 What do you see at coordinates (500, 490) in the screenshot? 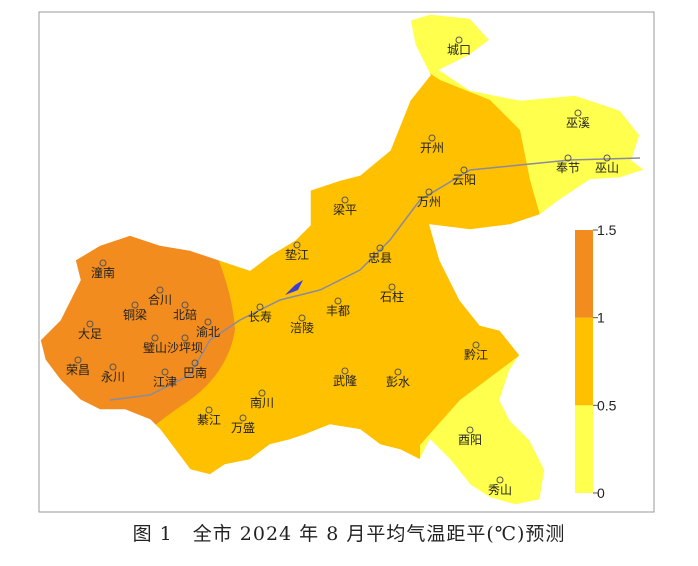
I see `city-label: 秀山` at bounding box center [500, 490].